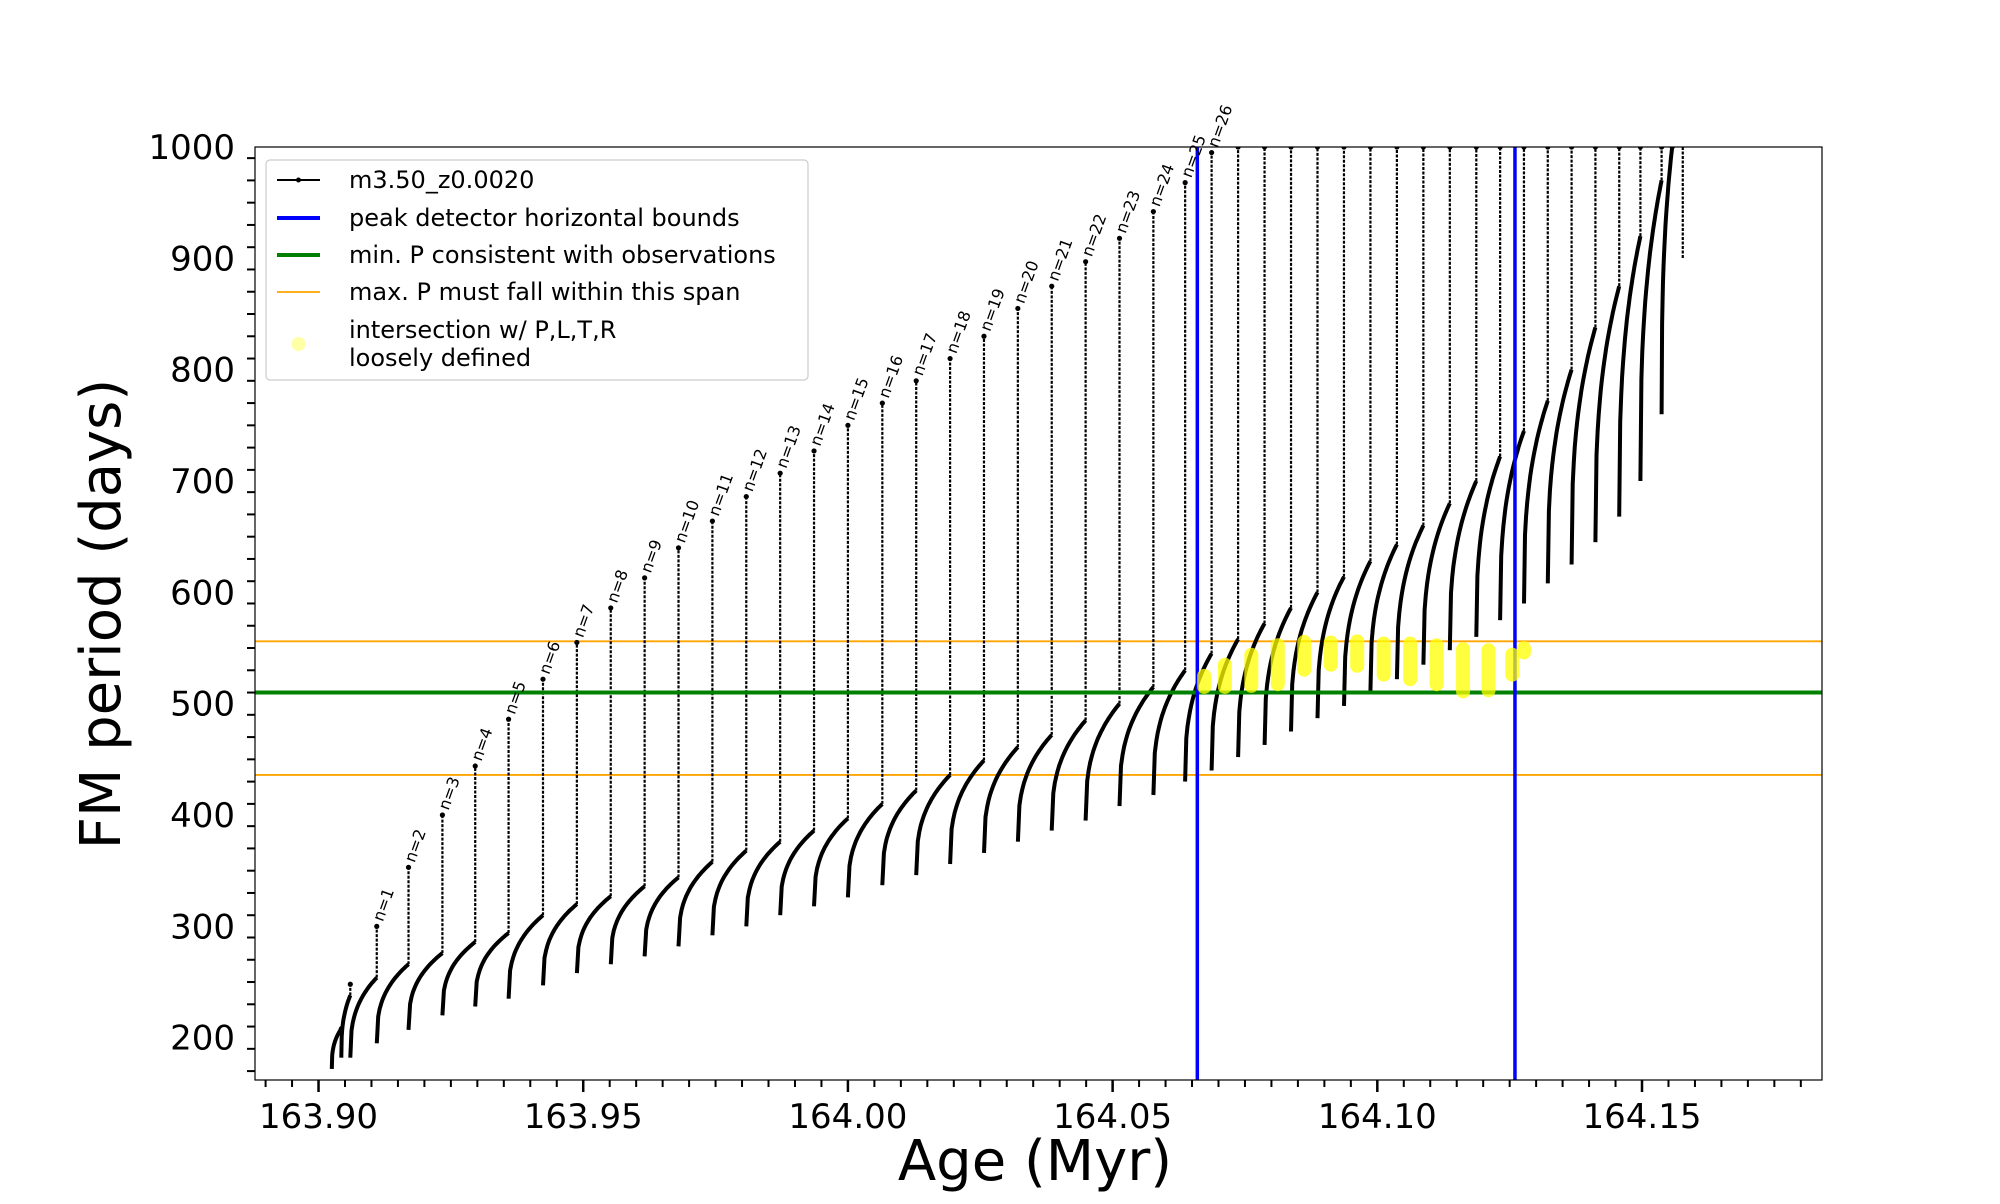  I want to click on y-tick-label: 300, so click(202, 927).